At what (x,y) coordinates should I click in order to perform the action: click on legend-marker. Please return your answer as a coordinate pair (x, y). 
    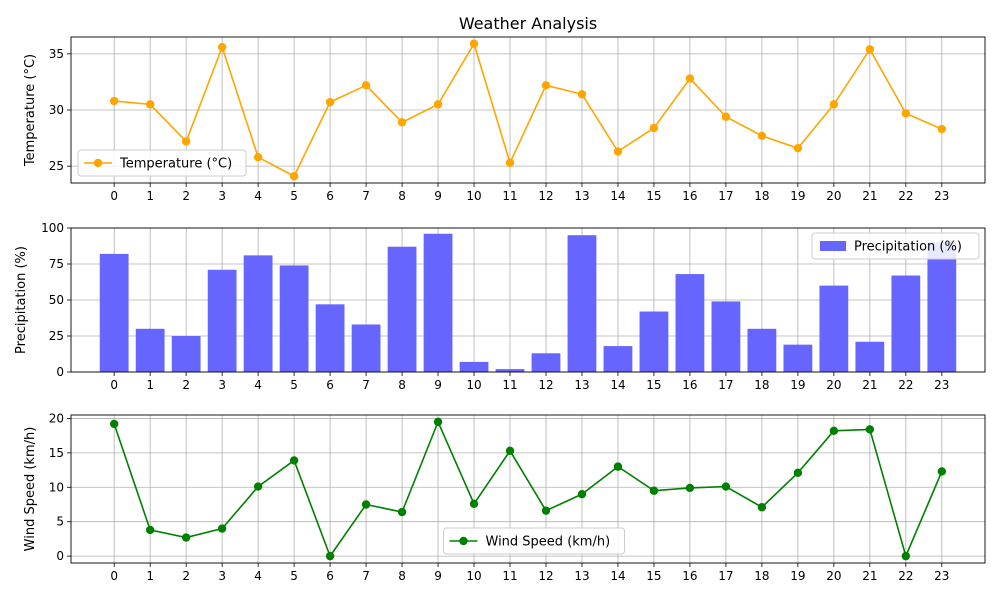
    Looking at the image, I should click on (98, 163).